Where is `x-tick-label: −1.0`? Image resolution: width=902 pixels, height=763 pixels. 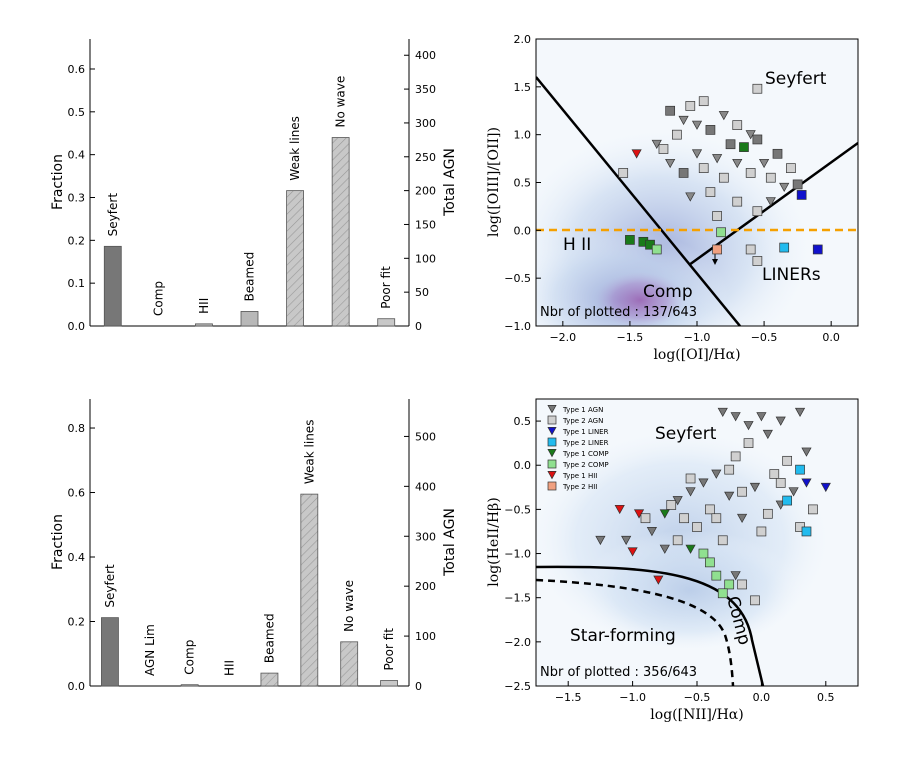 x-tick-label: −1.0 is located at coordinates (632, 697).